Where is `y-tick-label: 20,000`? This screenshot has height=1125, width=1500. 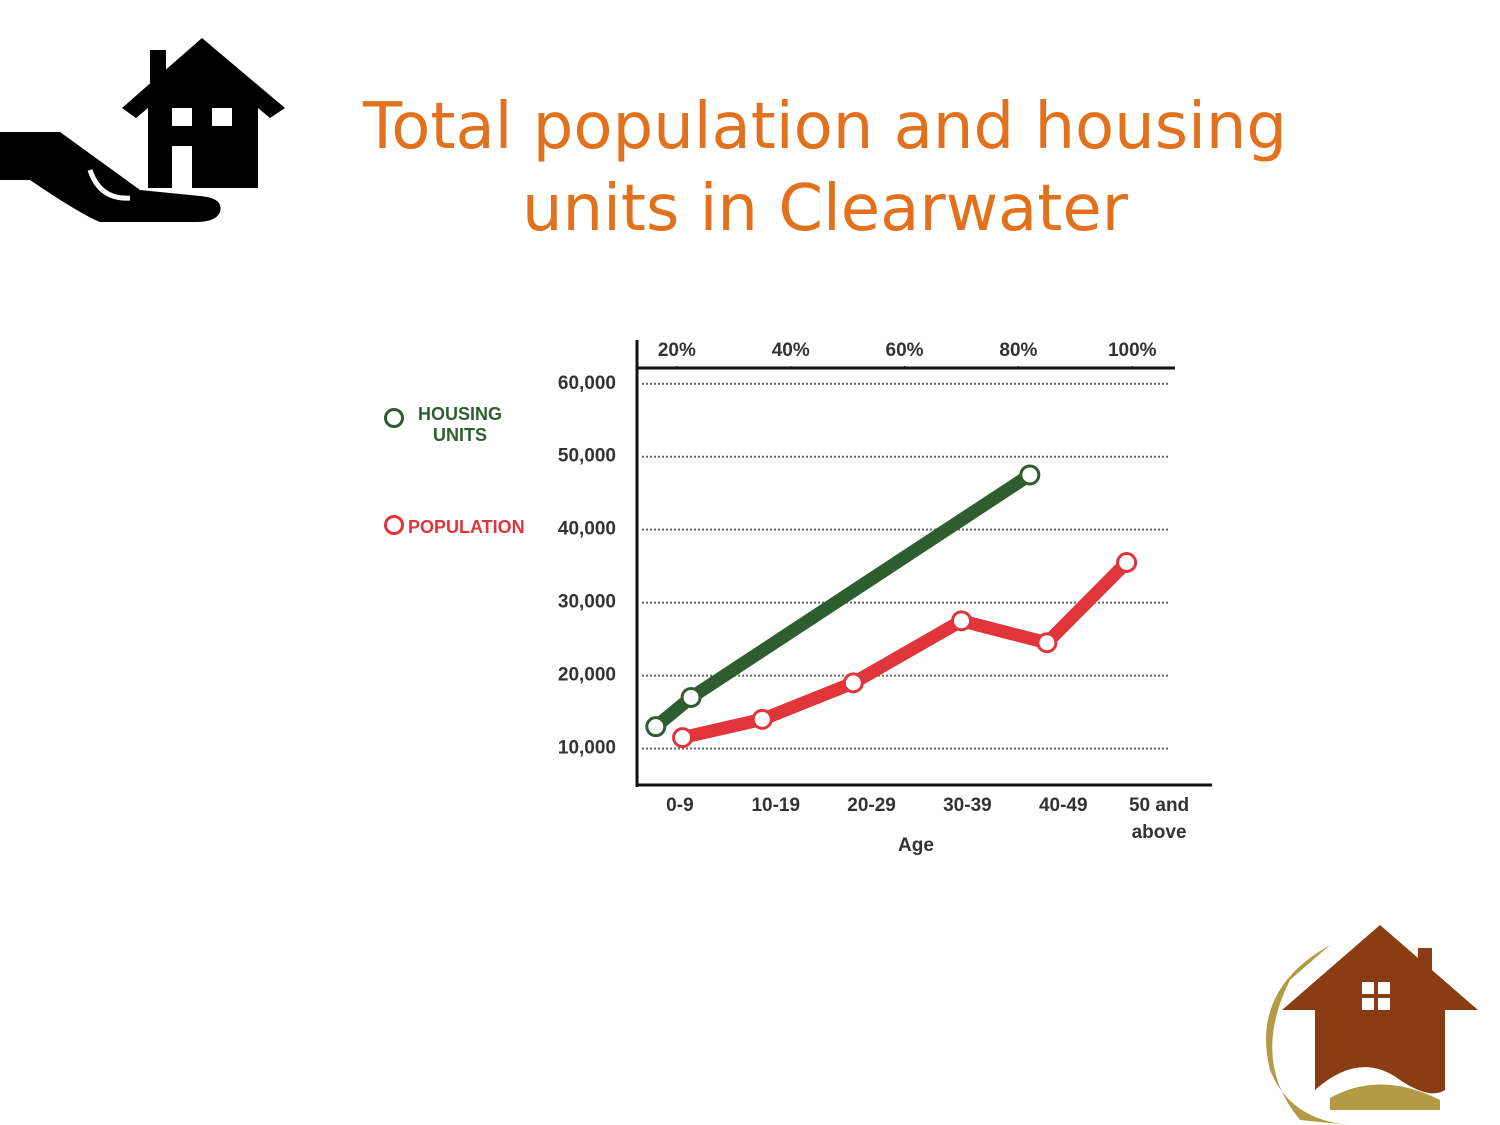
y-tick-label: 20,000 is located at coordinates (587, 675).